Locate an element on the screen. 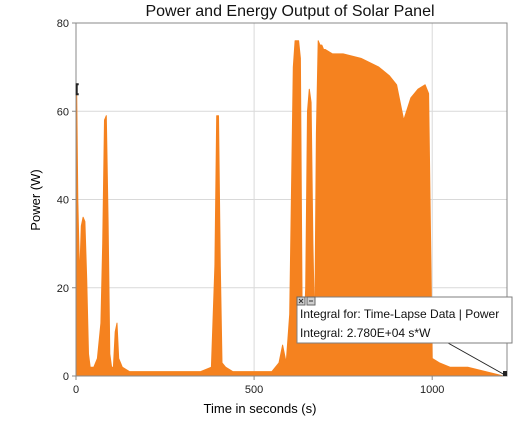  integral-end-marker is located at coordinates (505, 373).